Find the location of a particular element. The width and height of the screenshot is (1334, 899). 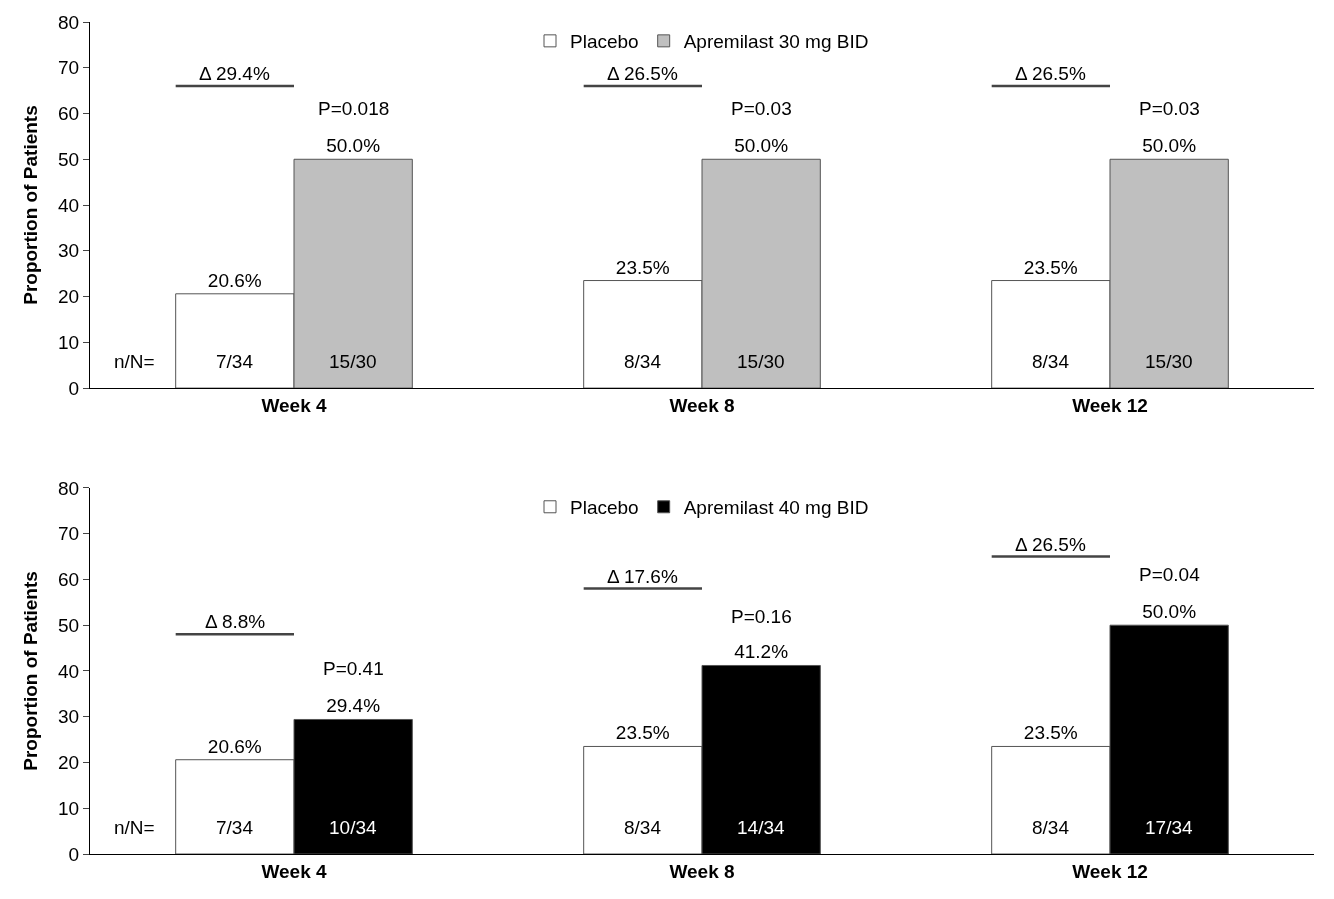

annotation: P=0.018 is located at coordinates (354, 108).